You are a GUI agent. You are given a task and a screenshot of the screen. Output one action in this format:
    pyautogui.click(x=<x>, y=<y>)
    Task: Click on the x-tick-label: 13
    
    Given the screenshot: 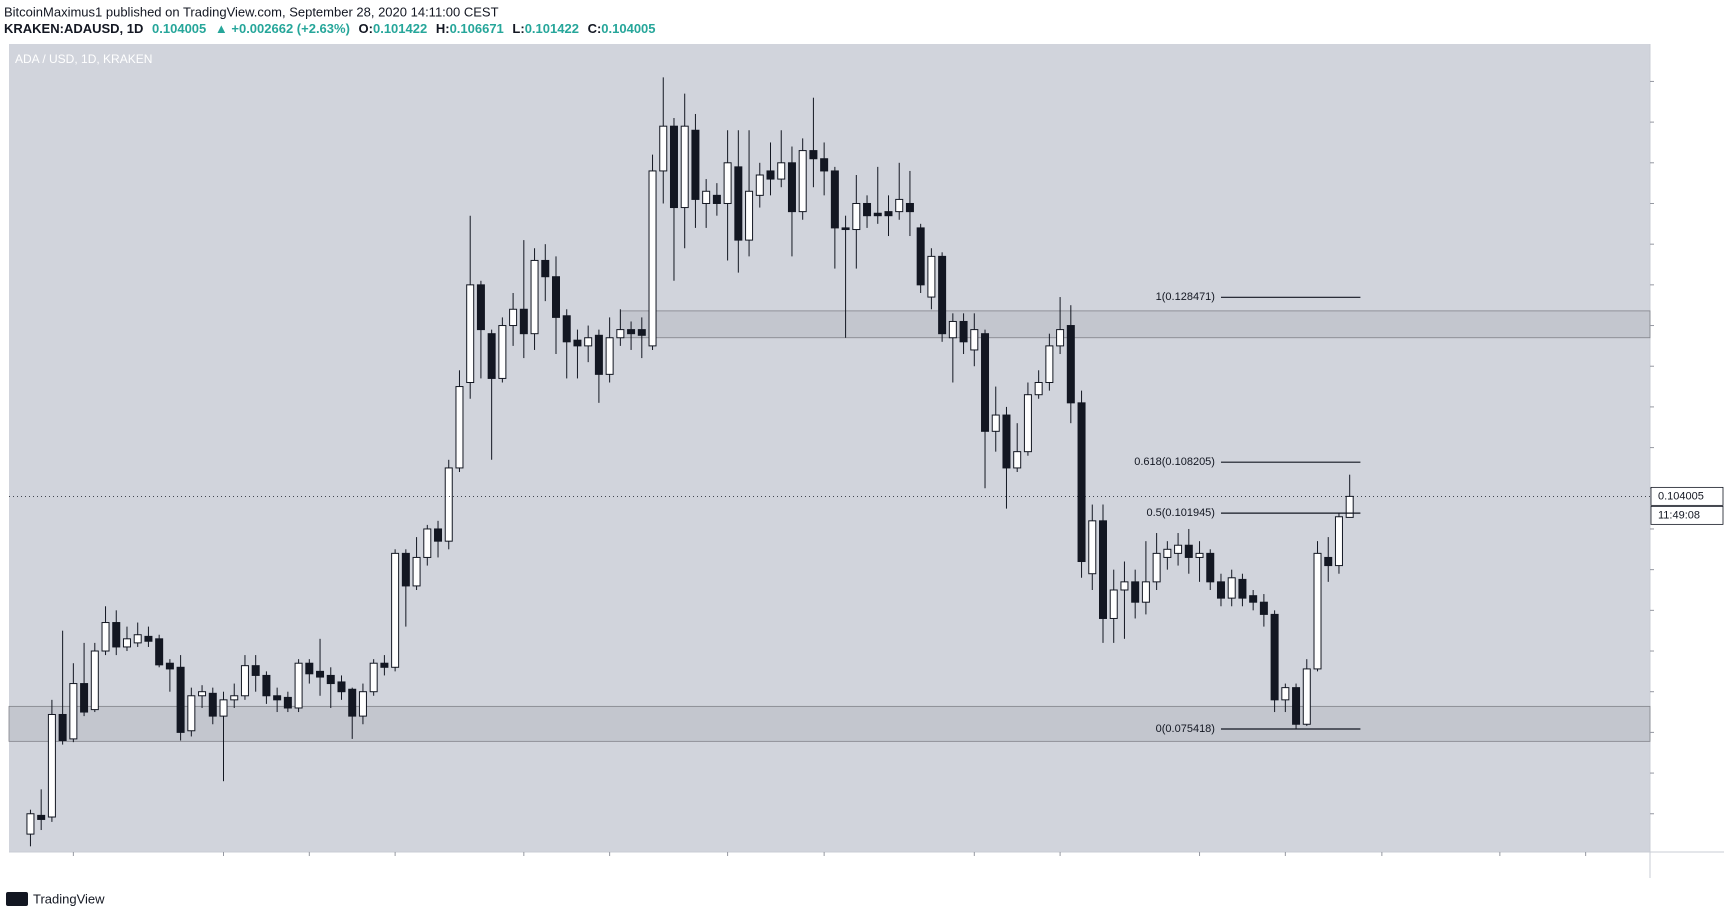 What is the action you would take?
    pyautogui.click(x=524, y=867)
    